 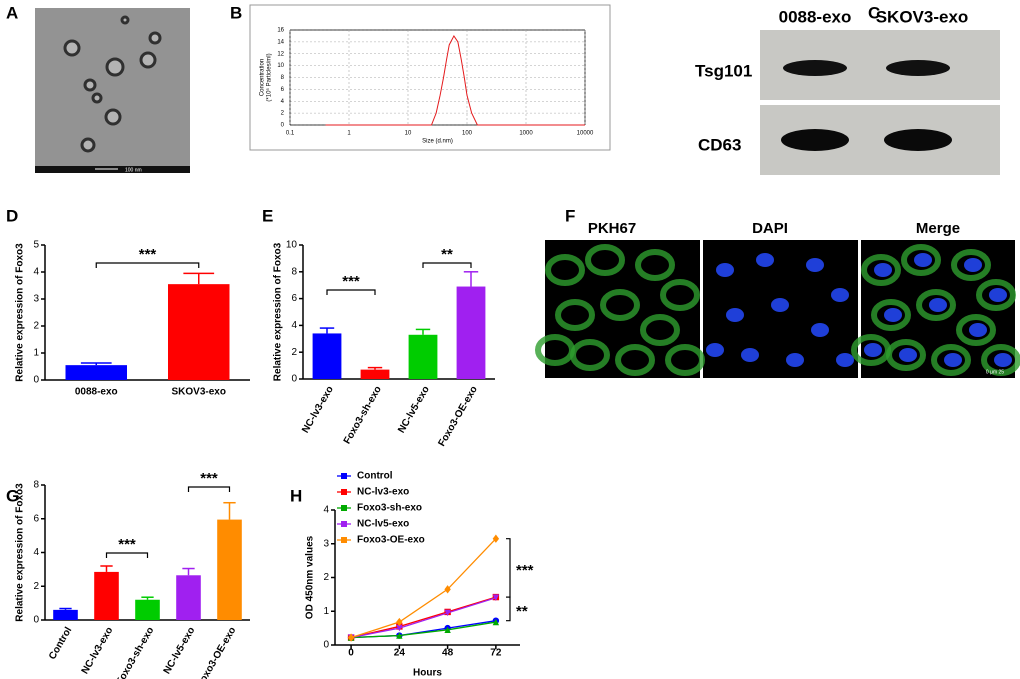 What do you see at coordinates (294, 298) in the screenshot?
I see `y-tick-label: 6` at bounding box center [294, 298].